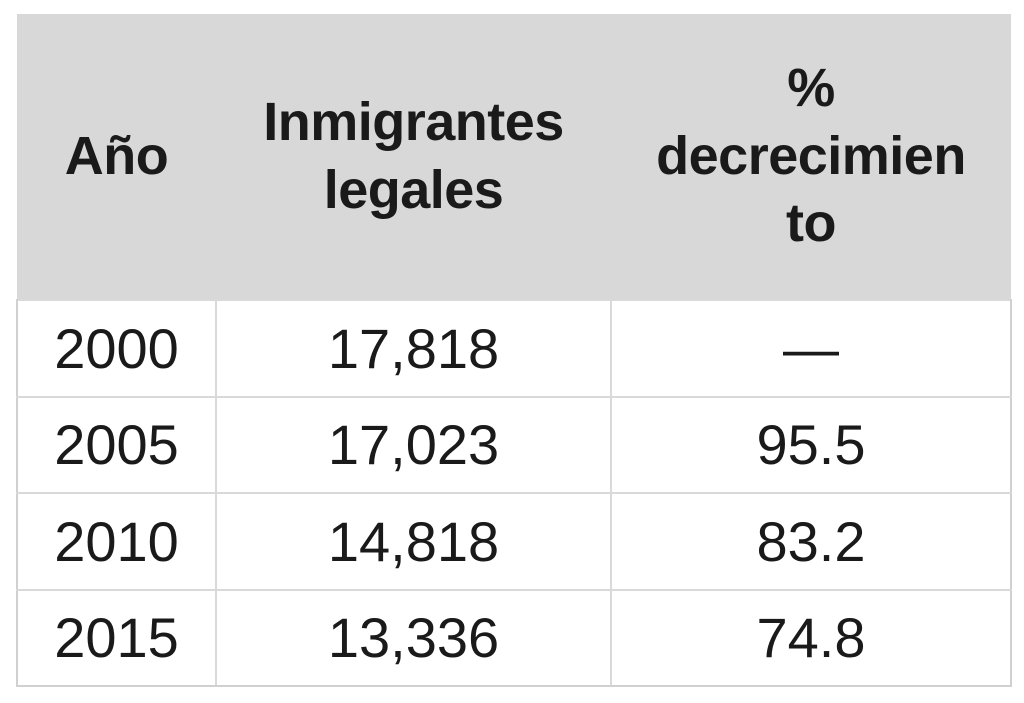 The image size is (1024, 703). Describe the element at coordinates (116, 637) in the screenshot. I see `cell-year: 2015` at that location.